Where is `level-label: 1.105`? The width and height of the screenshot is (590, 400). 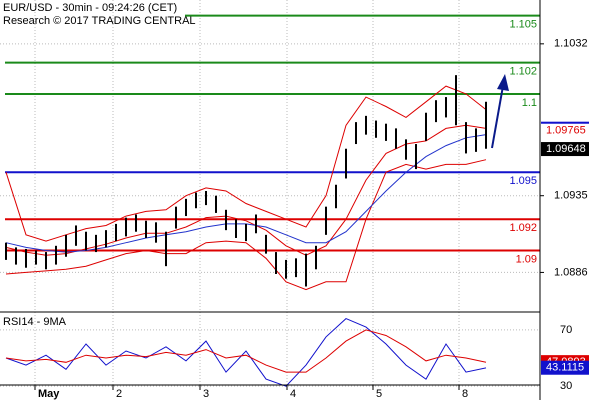 level-label: 1.105 is located at coordinates (523, 25).